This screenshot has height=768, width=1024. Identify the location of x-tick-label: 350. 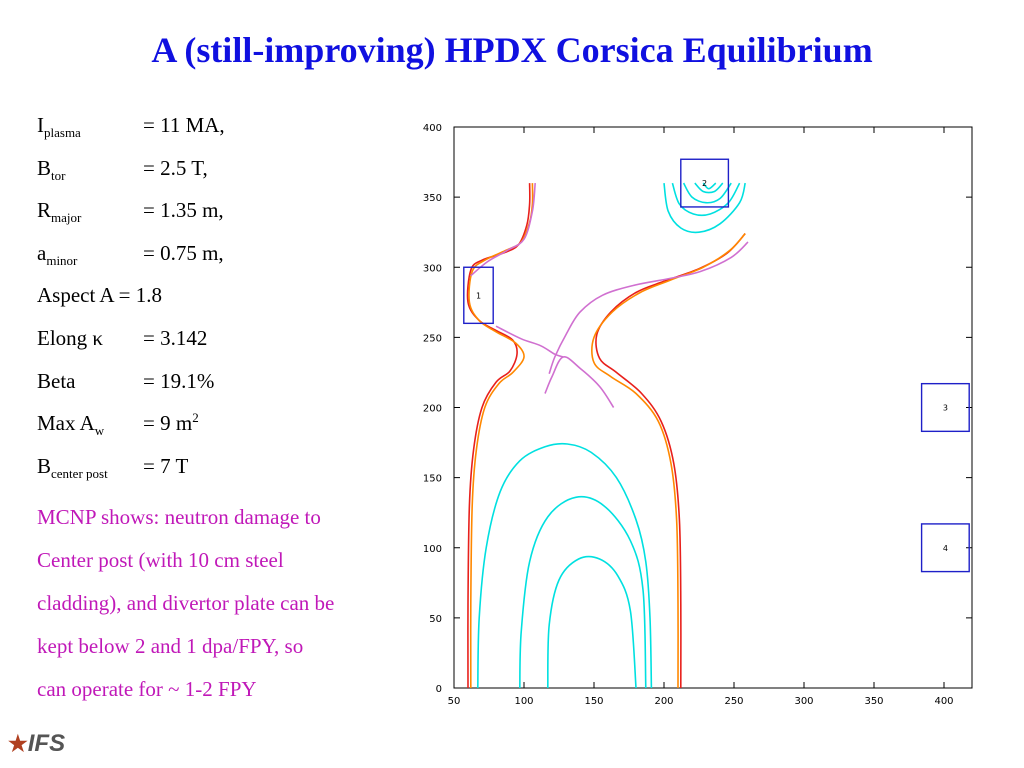
(873, 701).